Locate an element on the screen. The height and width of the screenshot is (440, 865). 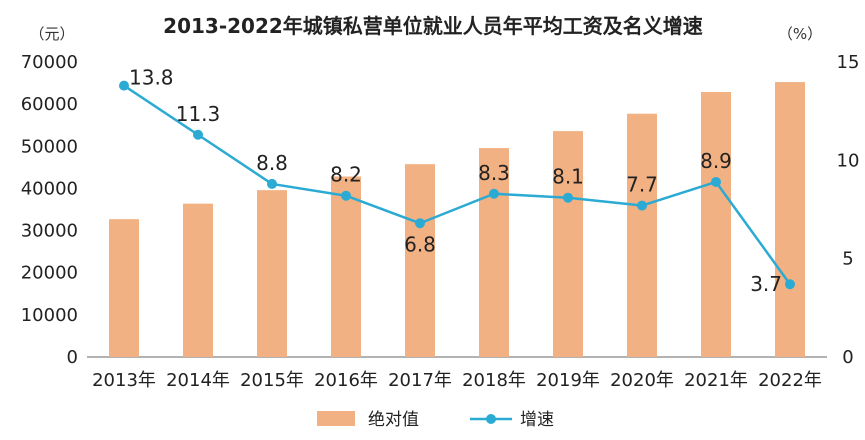
chart-title: 2013-2022年城镇私营单位就业人员年平均工资及名义增速 is located at coordinates (433, 26).